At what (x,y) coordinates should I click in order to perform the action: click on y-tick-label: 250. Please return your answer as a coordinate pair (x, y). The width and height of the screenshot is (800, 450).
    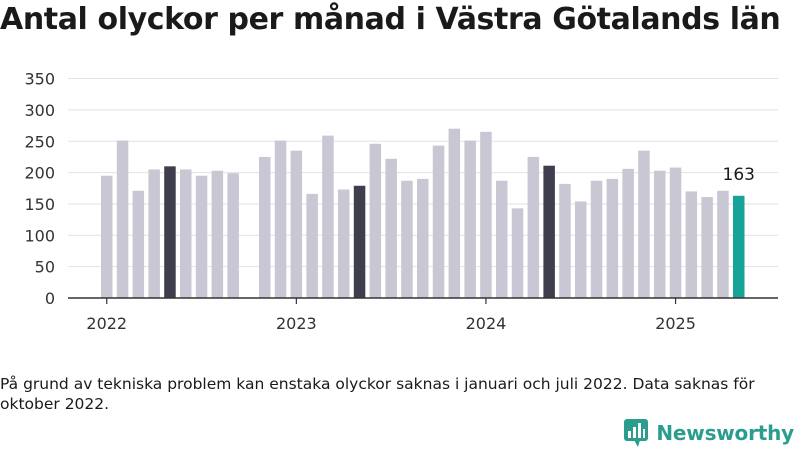
    Looking at the image, I should click on (39, 141).